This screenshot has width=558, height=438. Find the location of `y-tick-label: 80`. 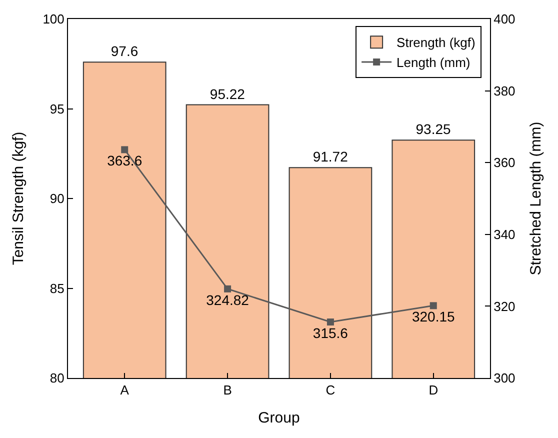

y-tick-label: 80 is located at coordinates (57, 378).